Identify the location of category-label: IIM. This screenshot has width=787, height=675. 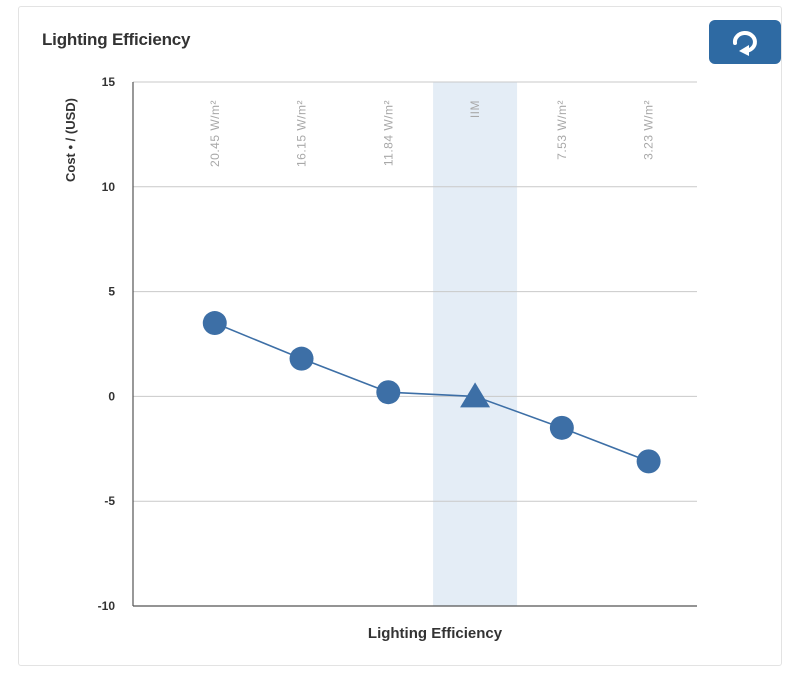
(475, 109).